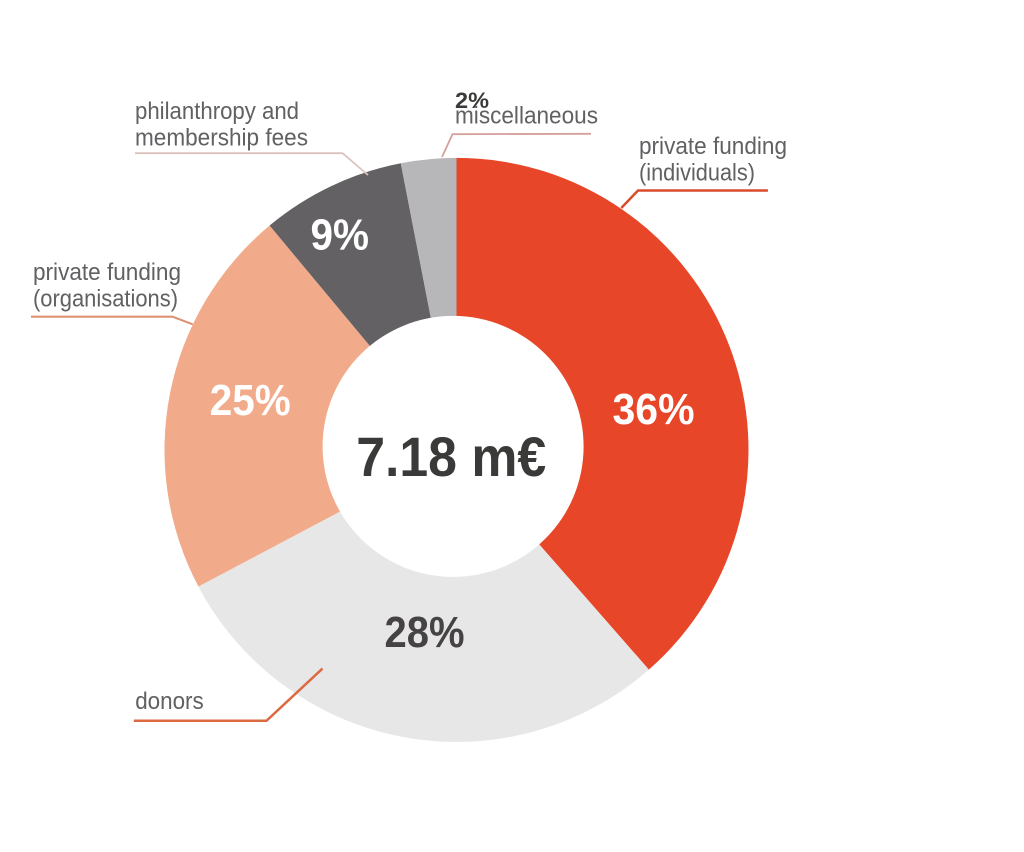 Image resolution: width=1024 pixels, height=852 pixels. Describe the element at coordinates (451, 456) in the screenshot. I see `svg-text: 7.18 m€` at that location.